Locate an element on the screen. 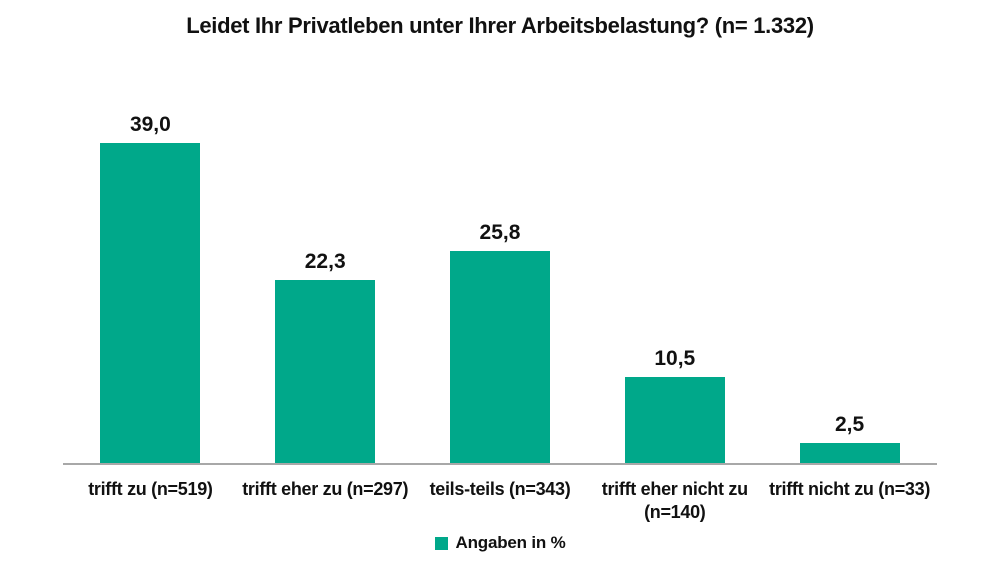 Image resolution: width=1000 pixels, height=562 pixels. category-label-line: trifft nicht zu (n=33) is located at coordinates (850, 489).